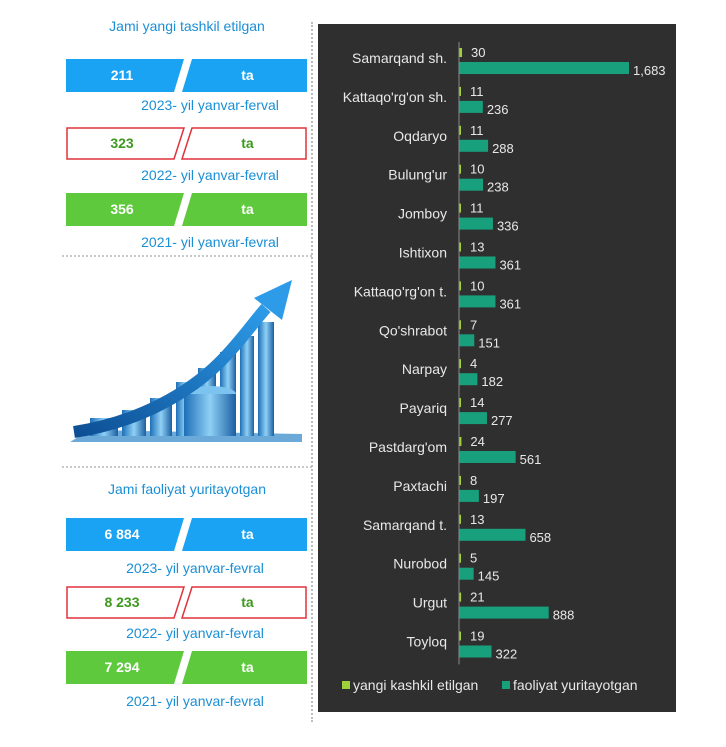 The width and height of the screenshot is (726, 747). Describe the element at coordinates (430, 603) in the screenshot. I see `category-label: Urgut` at that location.